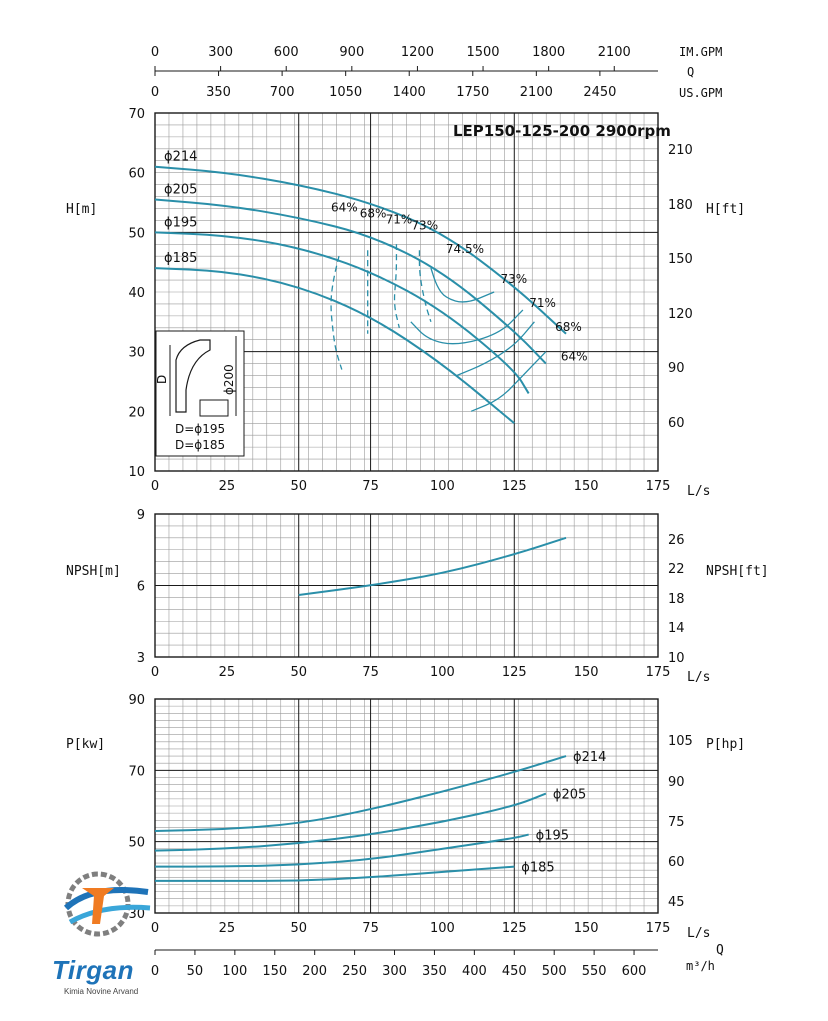 Image resolution: width=828 pixels, height=1021 pixels. What do you see at coordinates (351, 52) in the screenshot?
I see `imgpm-tick-label: 900` at bounding box center [351, 52].